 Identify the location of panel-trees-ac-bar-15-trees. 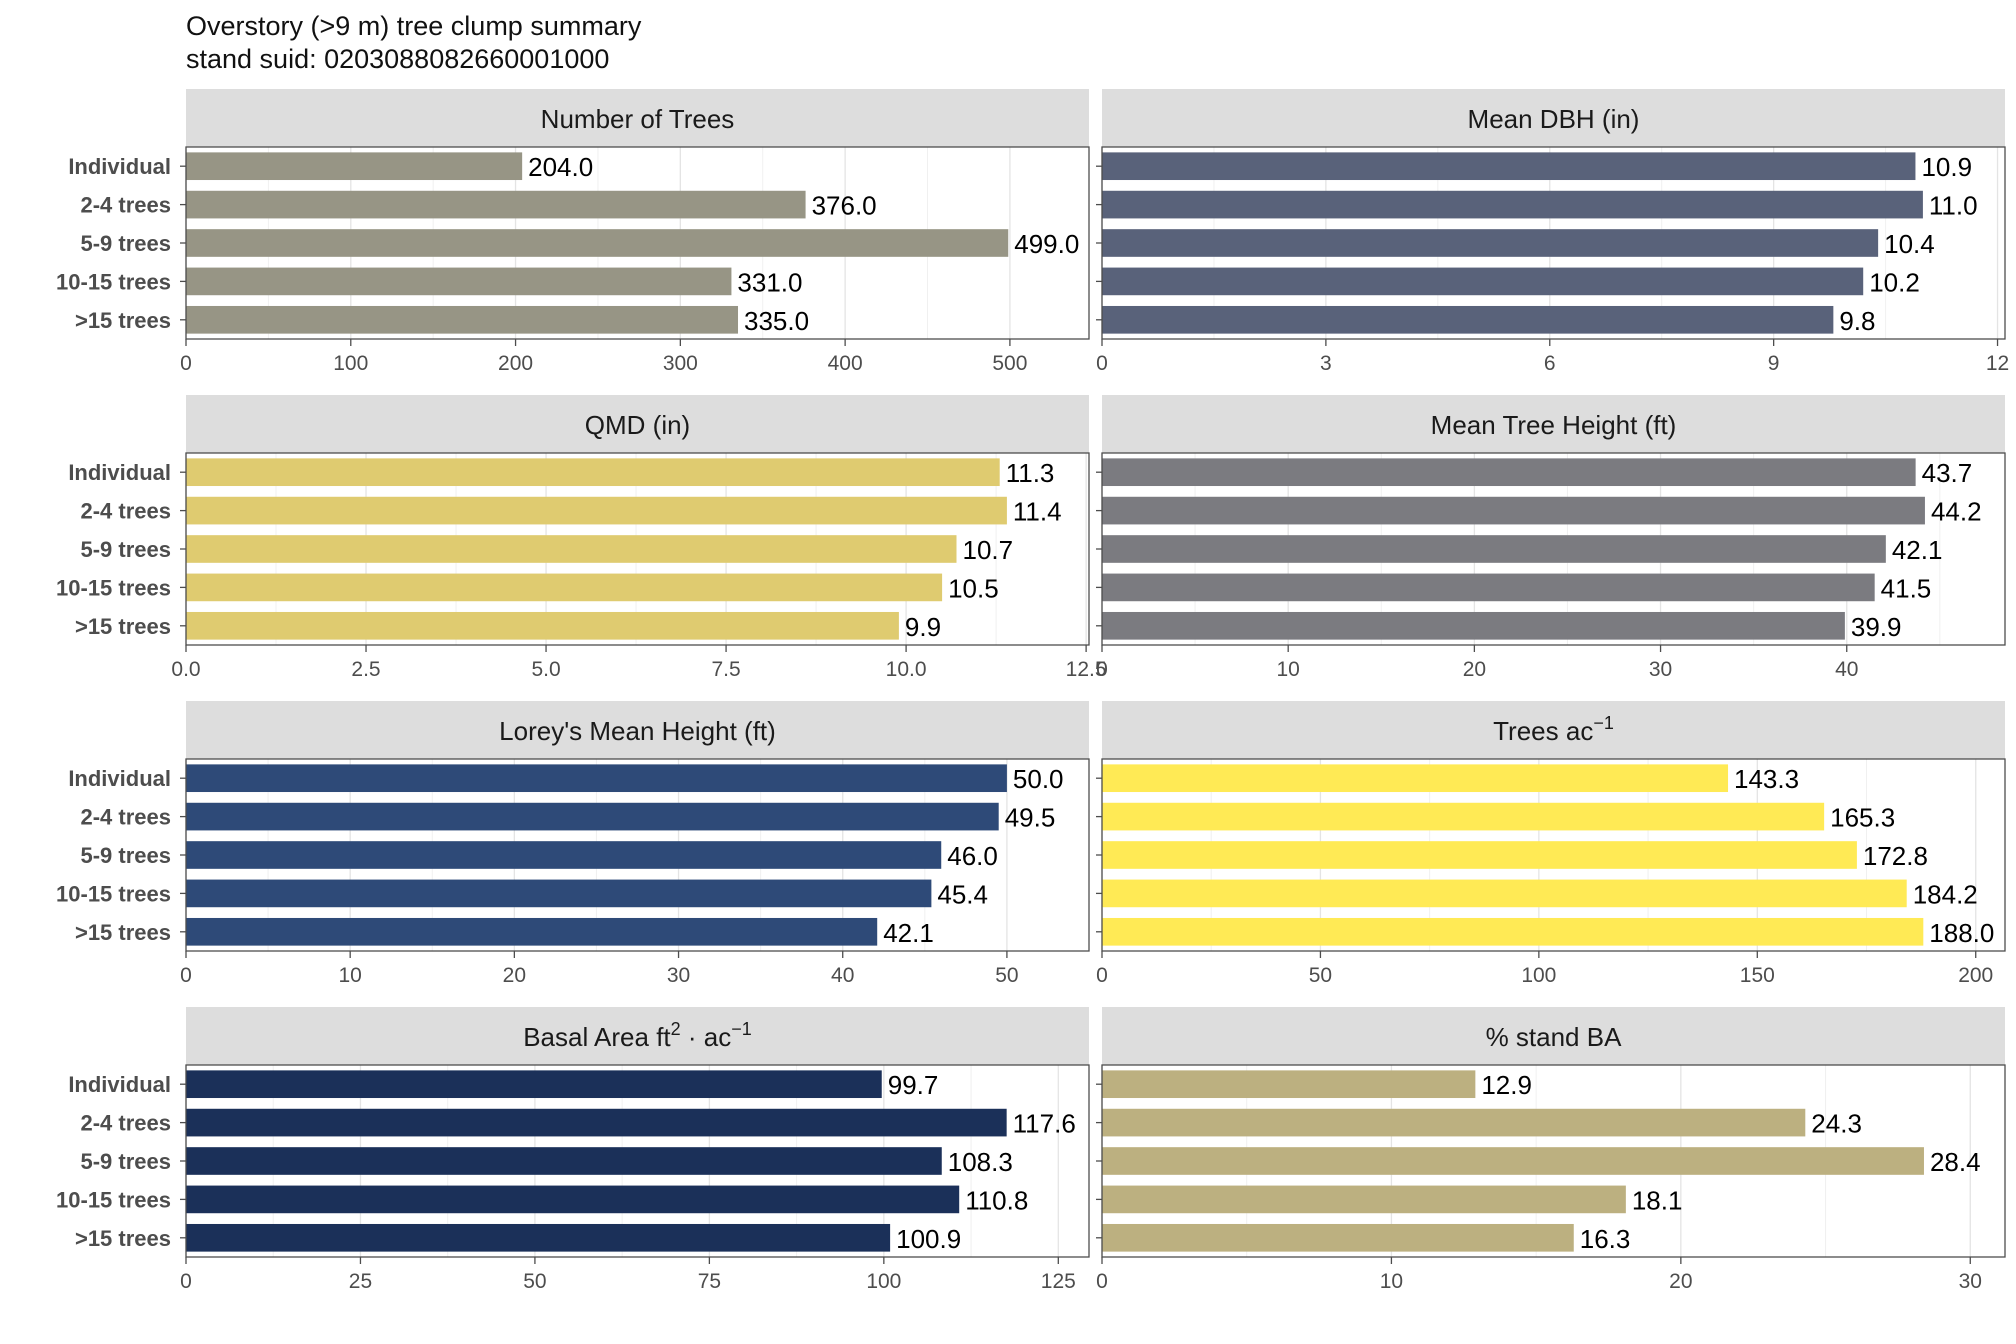
(1513, 931).